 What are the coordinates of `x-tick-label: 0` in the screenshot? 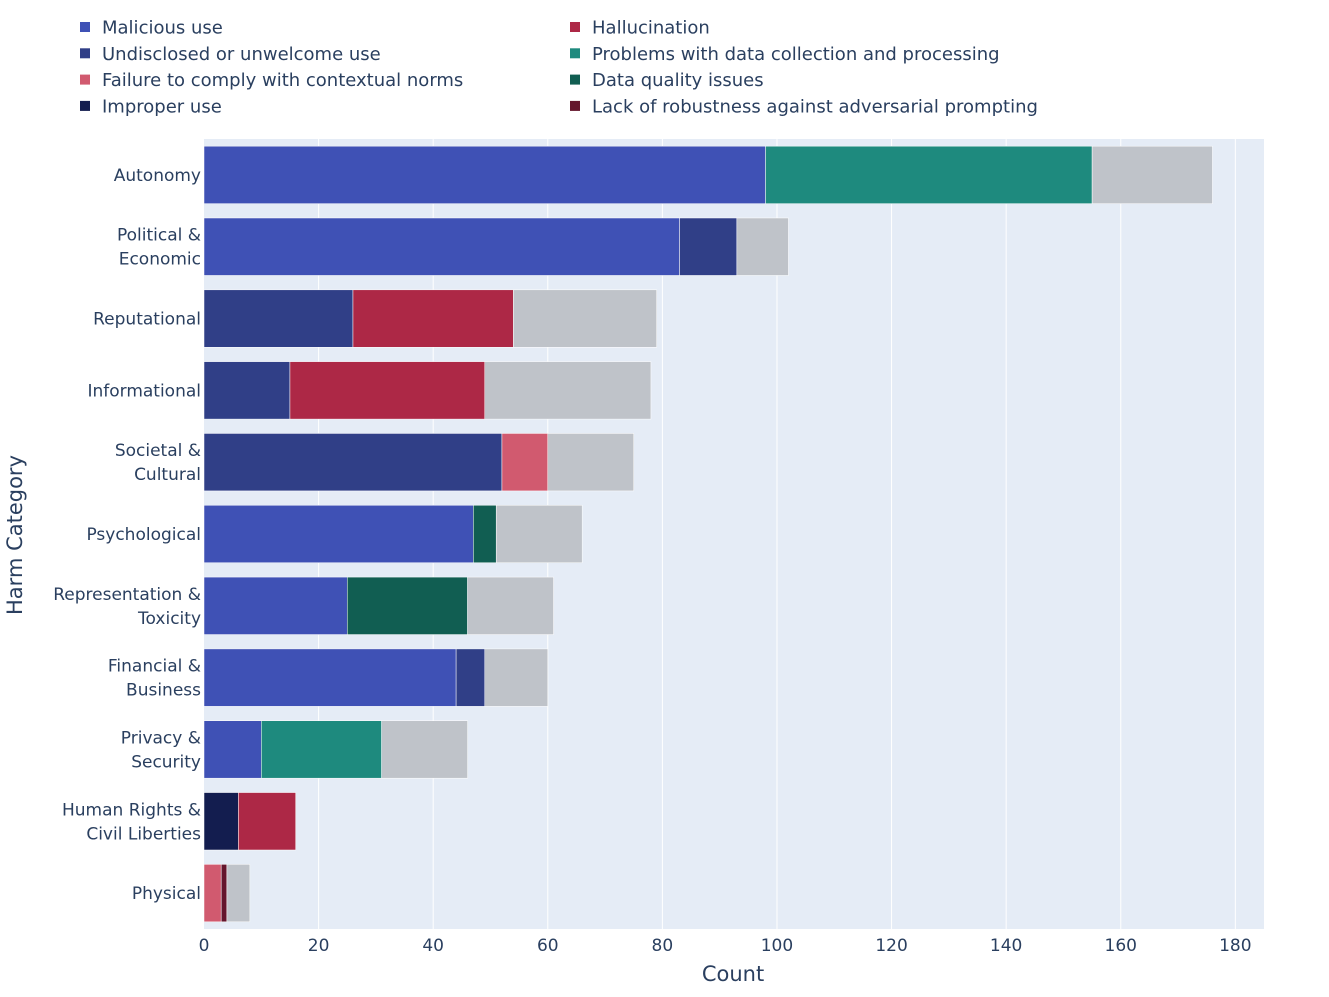 It's located at (204, 946).